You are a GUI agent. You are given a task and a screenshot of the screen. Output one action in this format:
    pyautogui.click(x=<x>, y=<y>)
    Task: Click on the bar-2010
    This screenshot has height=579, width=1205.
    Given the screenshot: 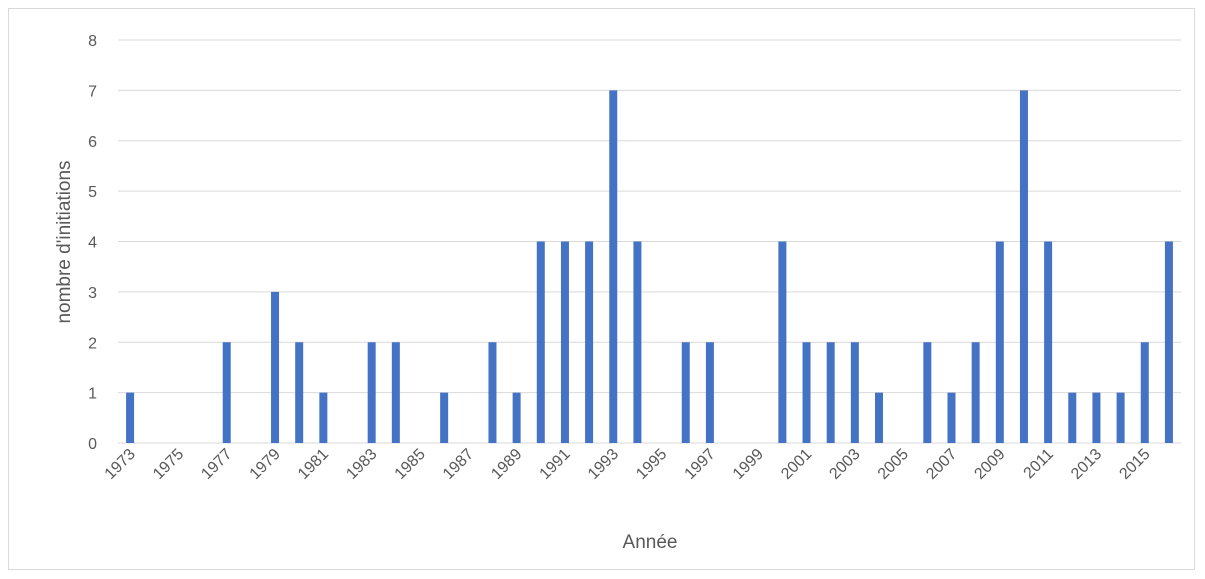 What is the action you would take?
    pyautogui.click(x=1023, y=266)
    